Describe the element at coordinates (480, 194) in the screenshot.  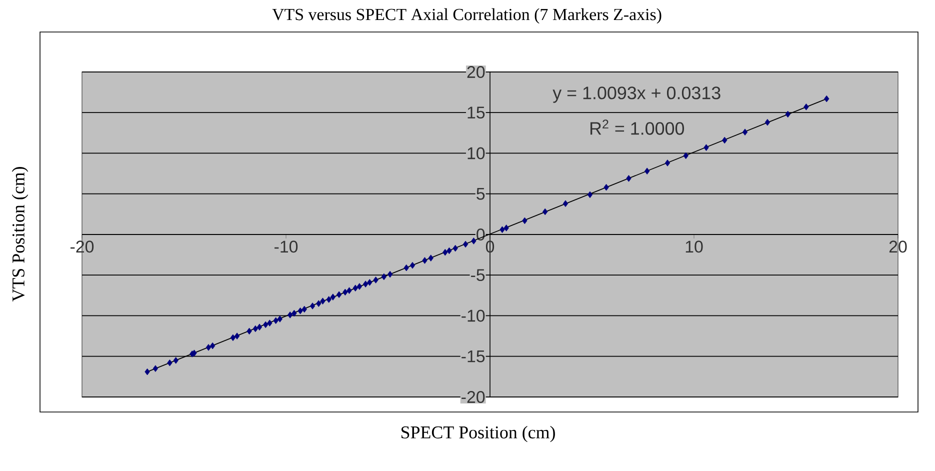
I see `y-tick-label: 5` at that location.